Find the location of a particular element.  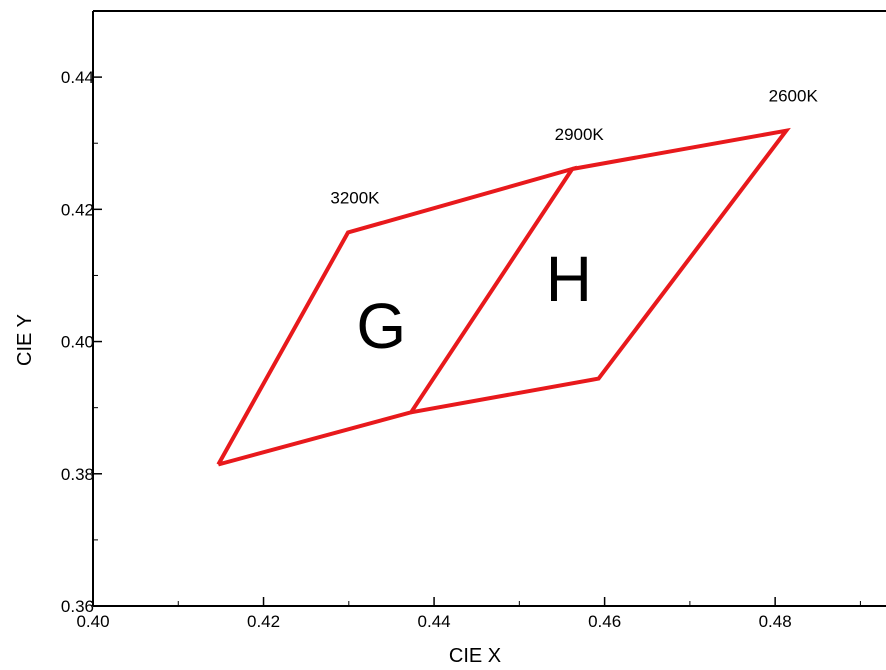

x-tick-label: 0.40 is located at coordinates (92, 621).